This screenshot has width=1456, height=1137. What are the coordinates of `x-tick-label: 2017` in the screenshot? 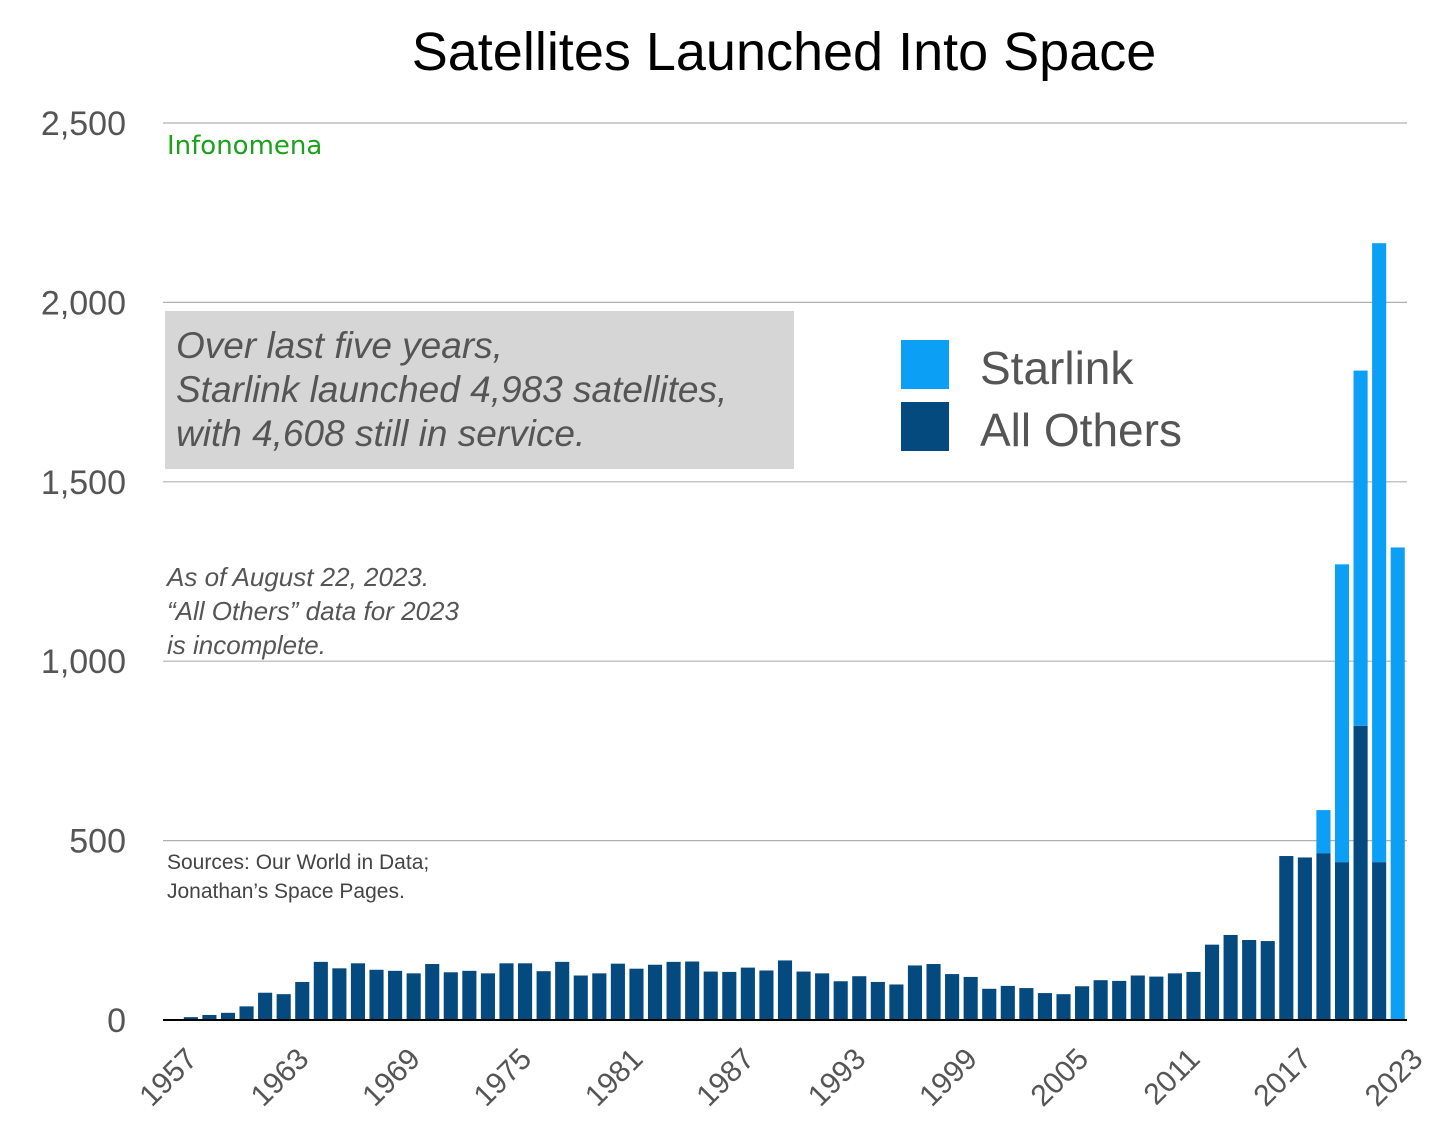 It's located at (1282, 1077).